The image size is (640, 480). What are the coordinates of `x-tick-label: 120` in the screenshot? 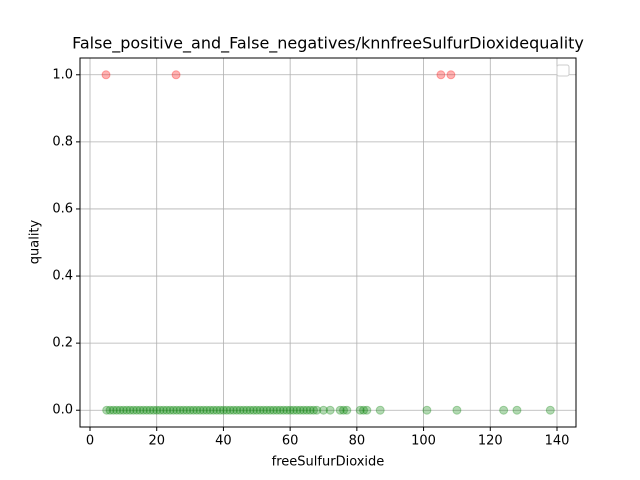 It's located at (490, 441).